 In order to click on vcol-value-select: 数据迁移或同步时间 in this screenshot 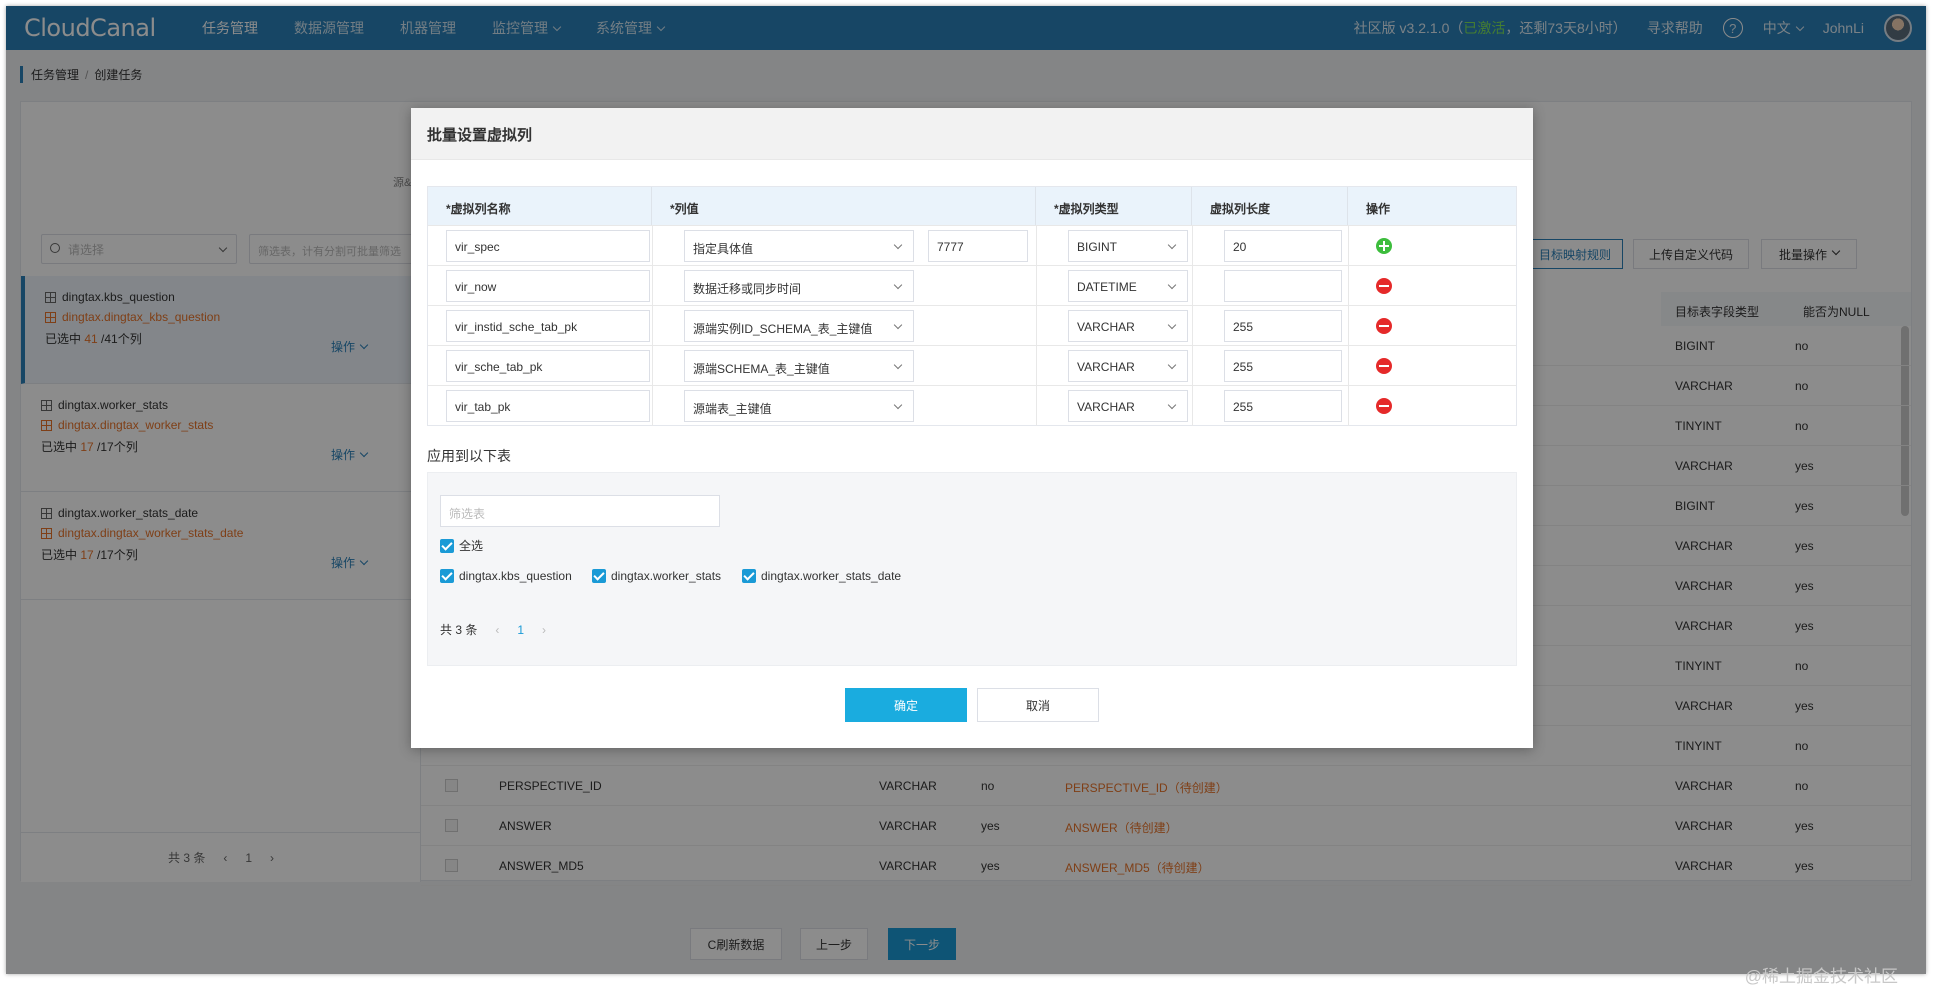, I will do `click(799, 286)`.